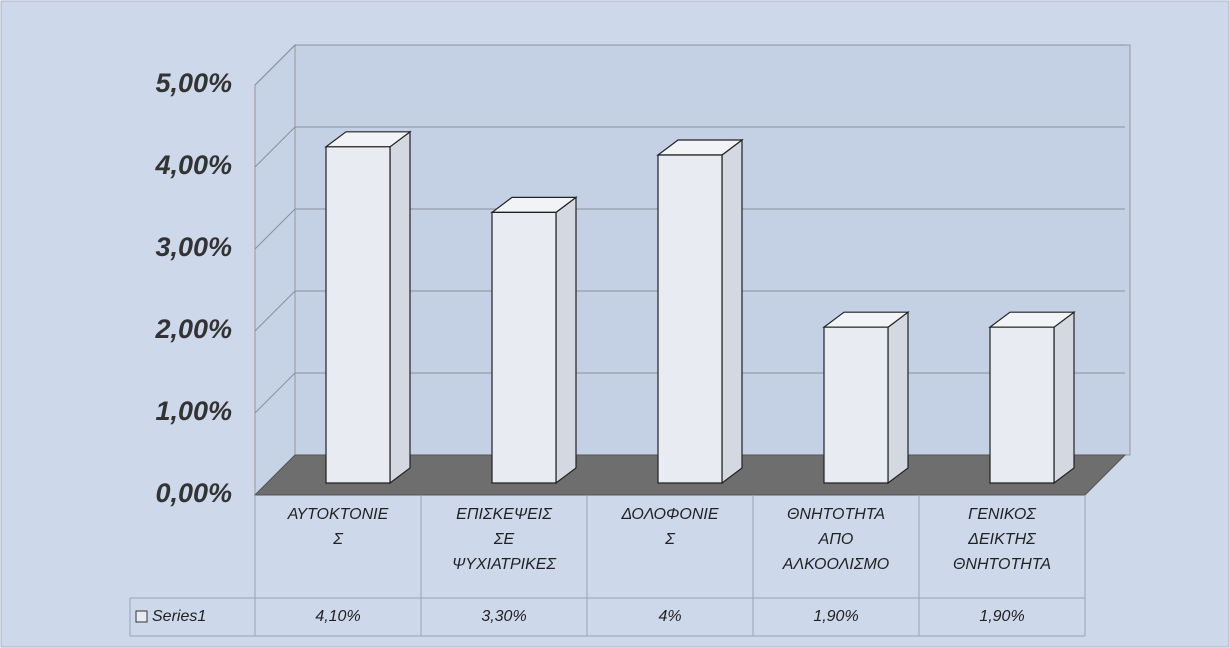  Describe the element at coordinates (504, 539) in the screenshot. I see `x-tick-label: ΣΕ` at that location.